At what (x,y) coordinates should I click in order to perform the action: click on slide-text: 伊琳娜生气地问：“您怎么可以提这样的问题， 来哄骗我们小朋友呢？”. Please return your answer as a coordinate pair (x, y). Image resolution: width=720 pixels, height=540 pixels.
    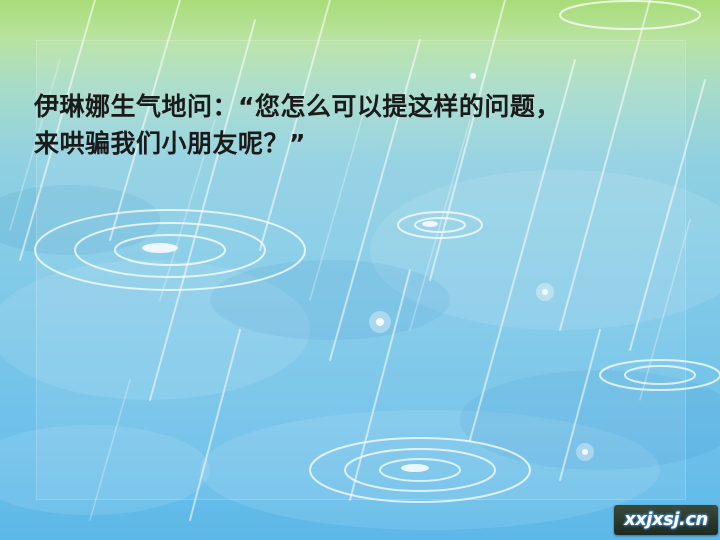
    Looking at the image, I should click on (359, 125).